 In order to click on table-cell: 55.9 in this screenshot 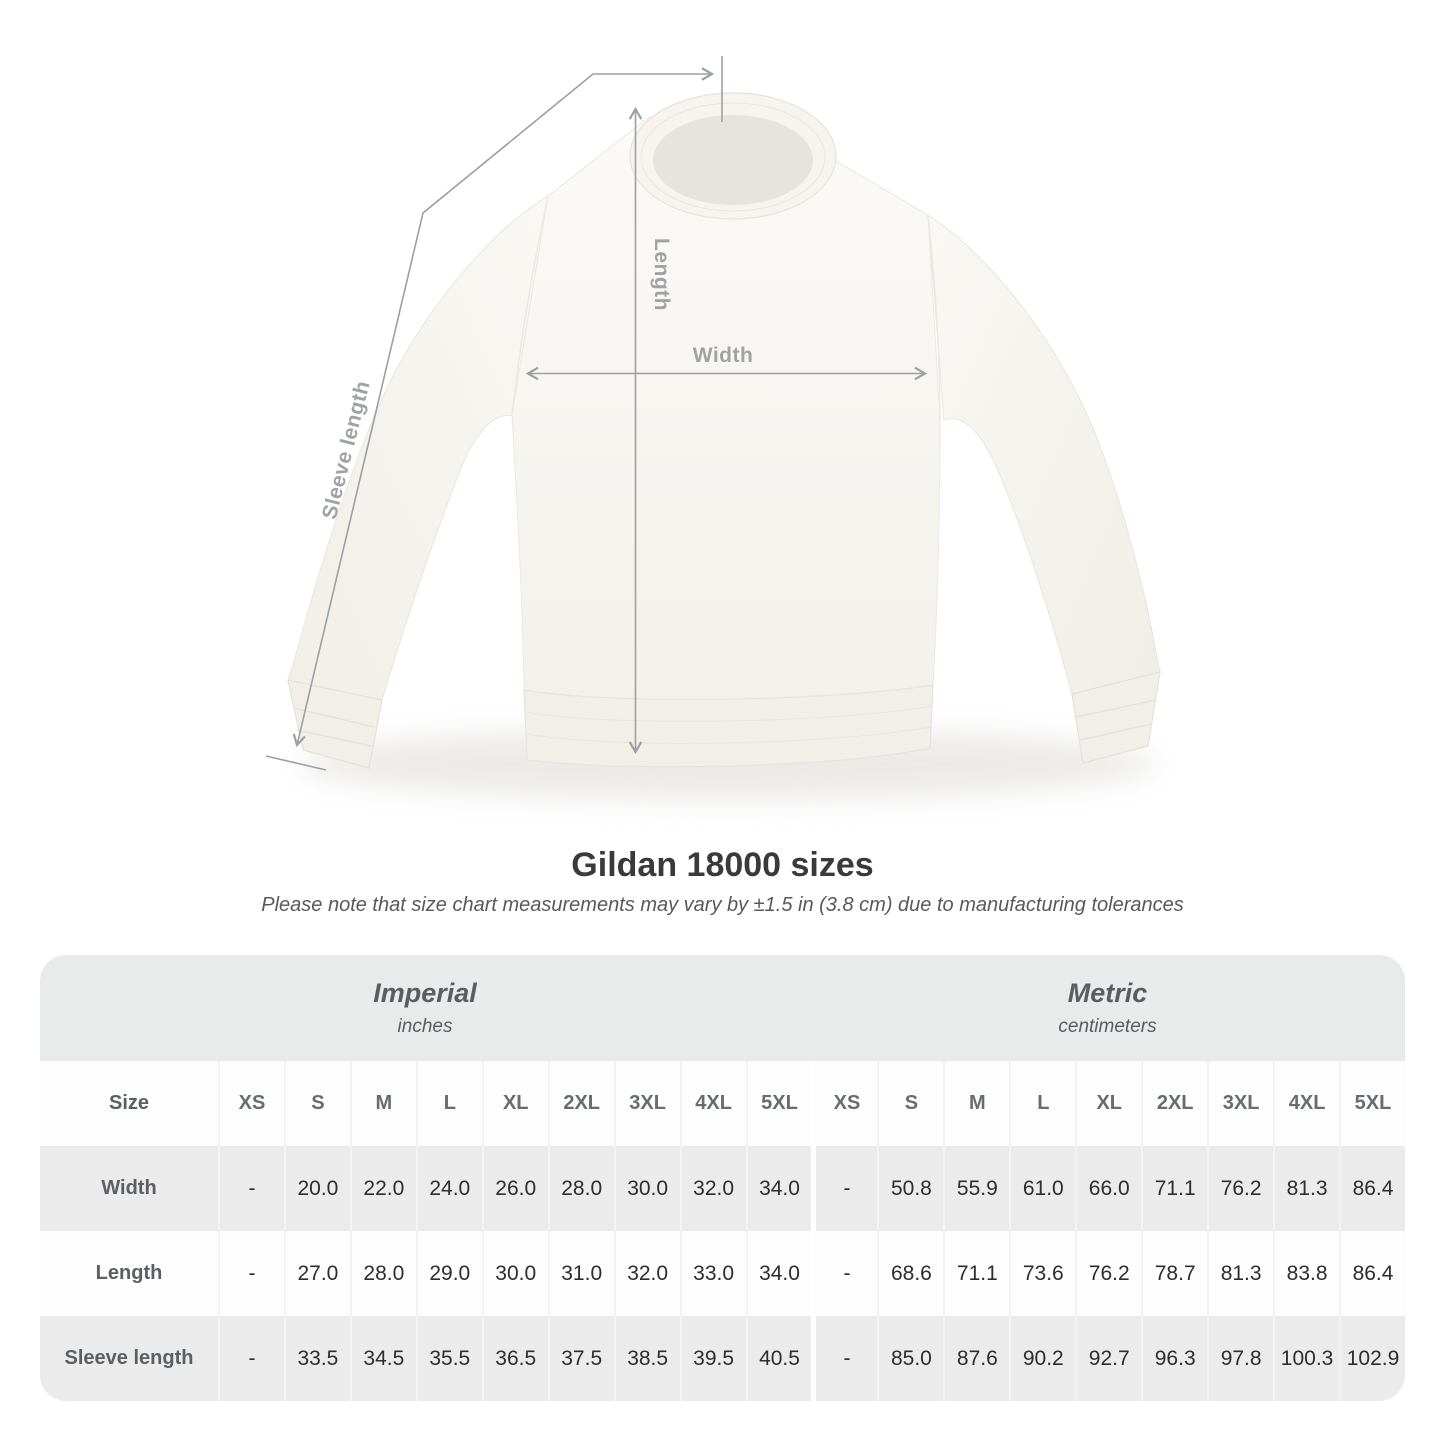, I will do `click(976, 1188)`.